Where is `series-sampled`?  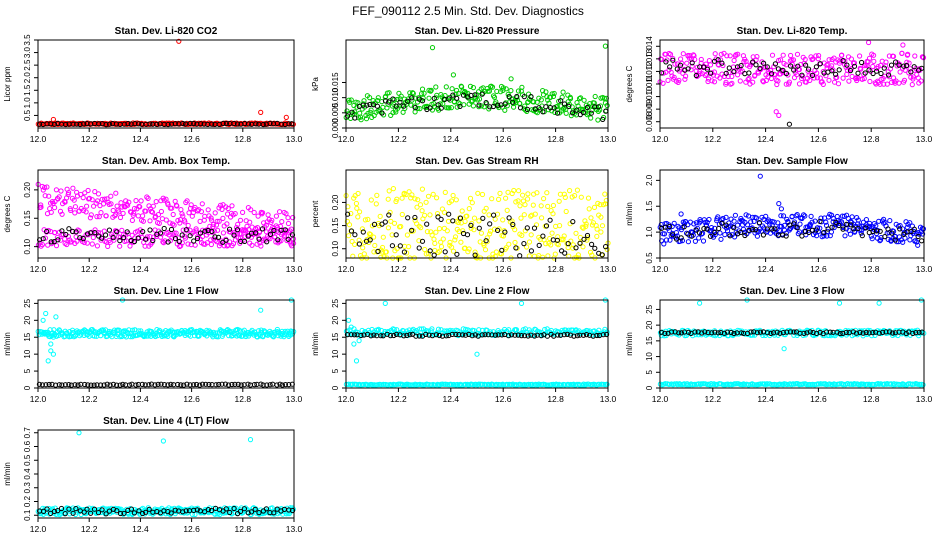
series-sampled is located at coordinates (166, 511).